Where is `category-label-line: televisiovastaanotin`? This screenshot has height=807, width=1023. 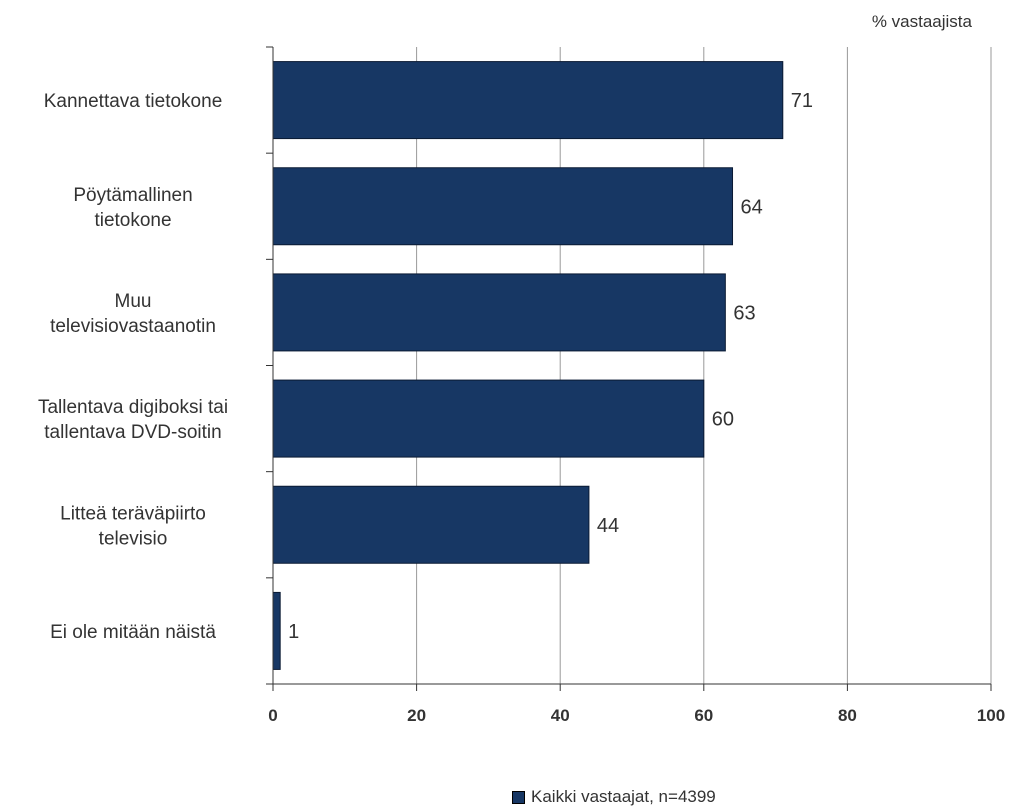
category-label-line: televisiovastaanotin is located at coordinates (133, 326).